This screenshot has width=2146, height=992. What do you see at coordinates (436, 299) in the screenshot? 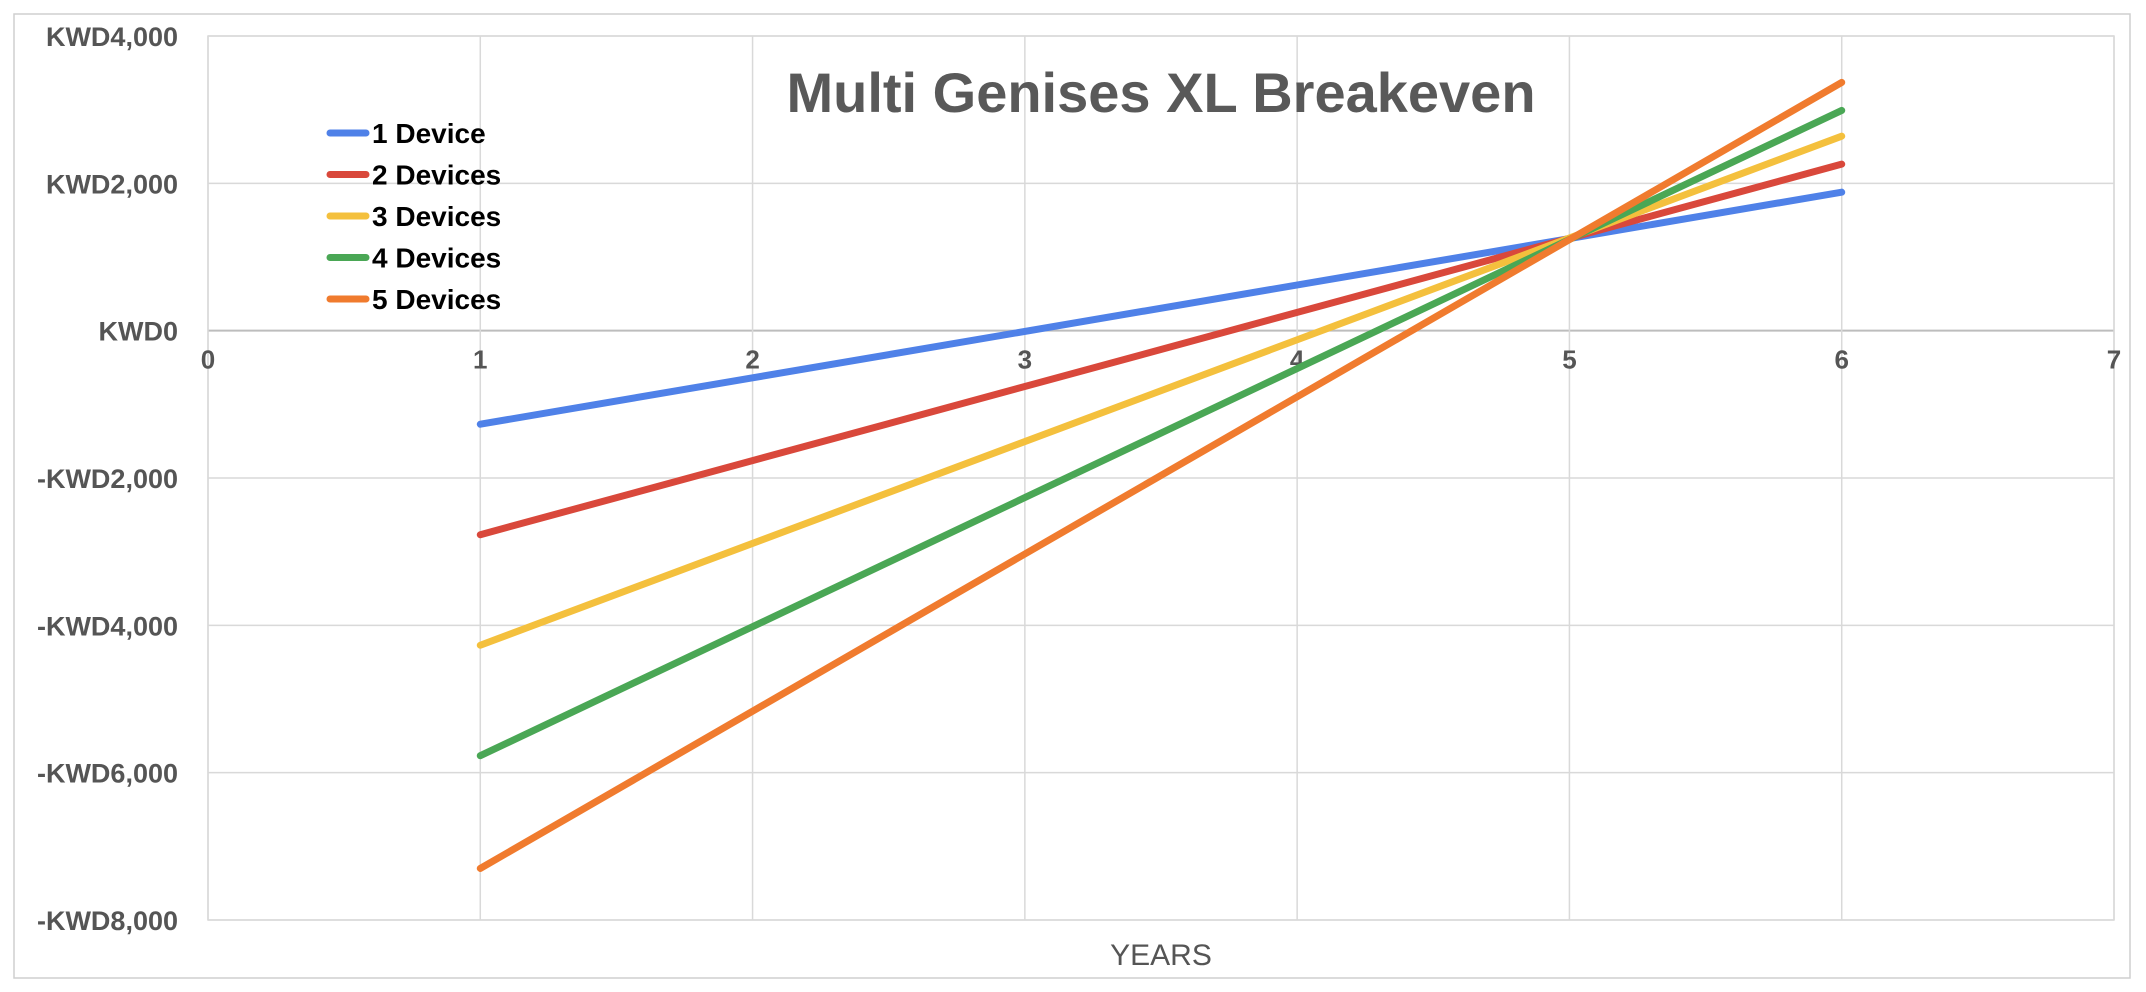
I see `legend-entry: 5 Devices` at bounding box center [436, 299].